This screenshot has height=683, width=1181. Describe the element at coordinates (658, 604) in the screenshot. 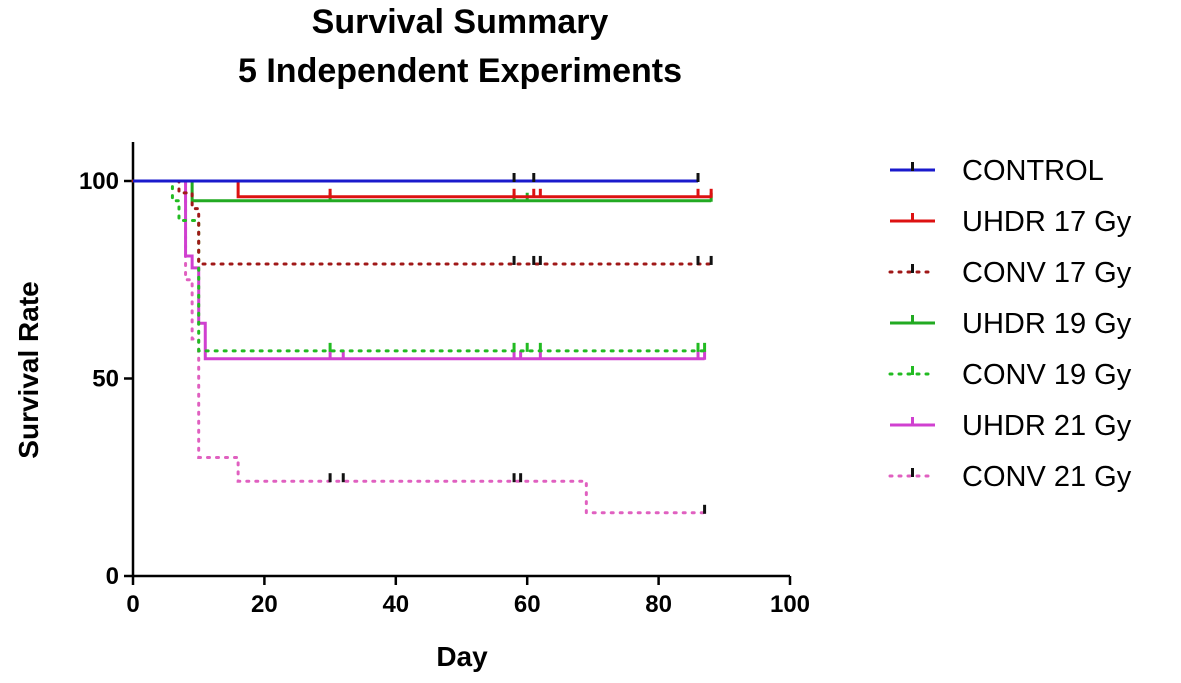

I see `x-tick-label: 80` at that location.